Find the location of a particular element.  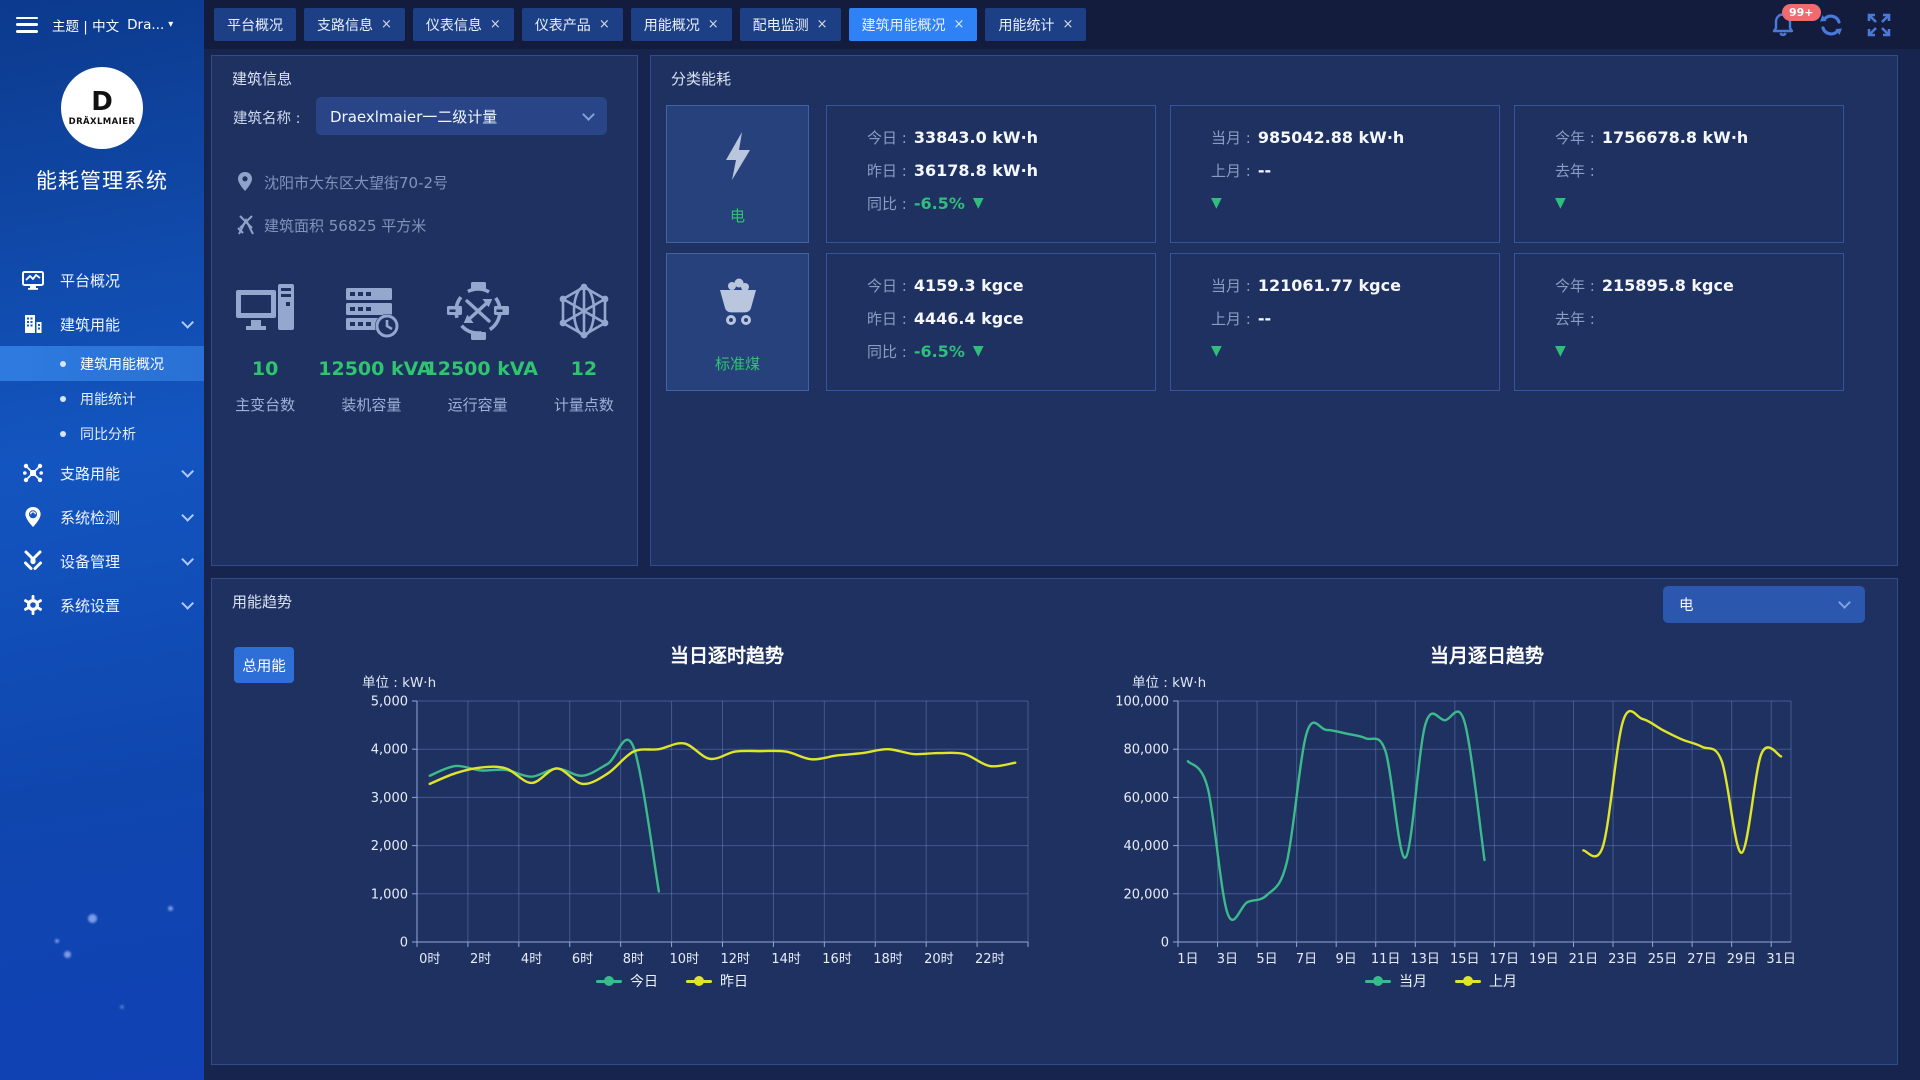

sidebar-item-branch-energy: 支路用能 is located at coordinates (102, 473).